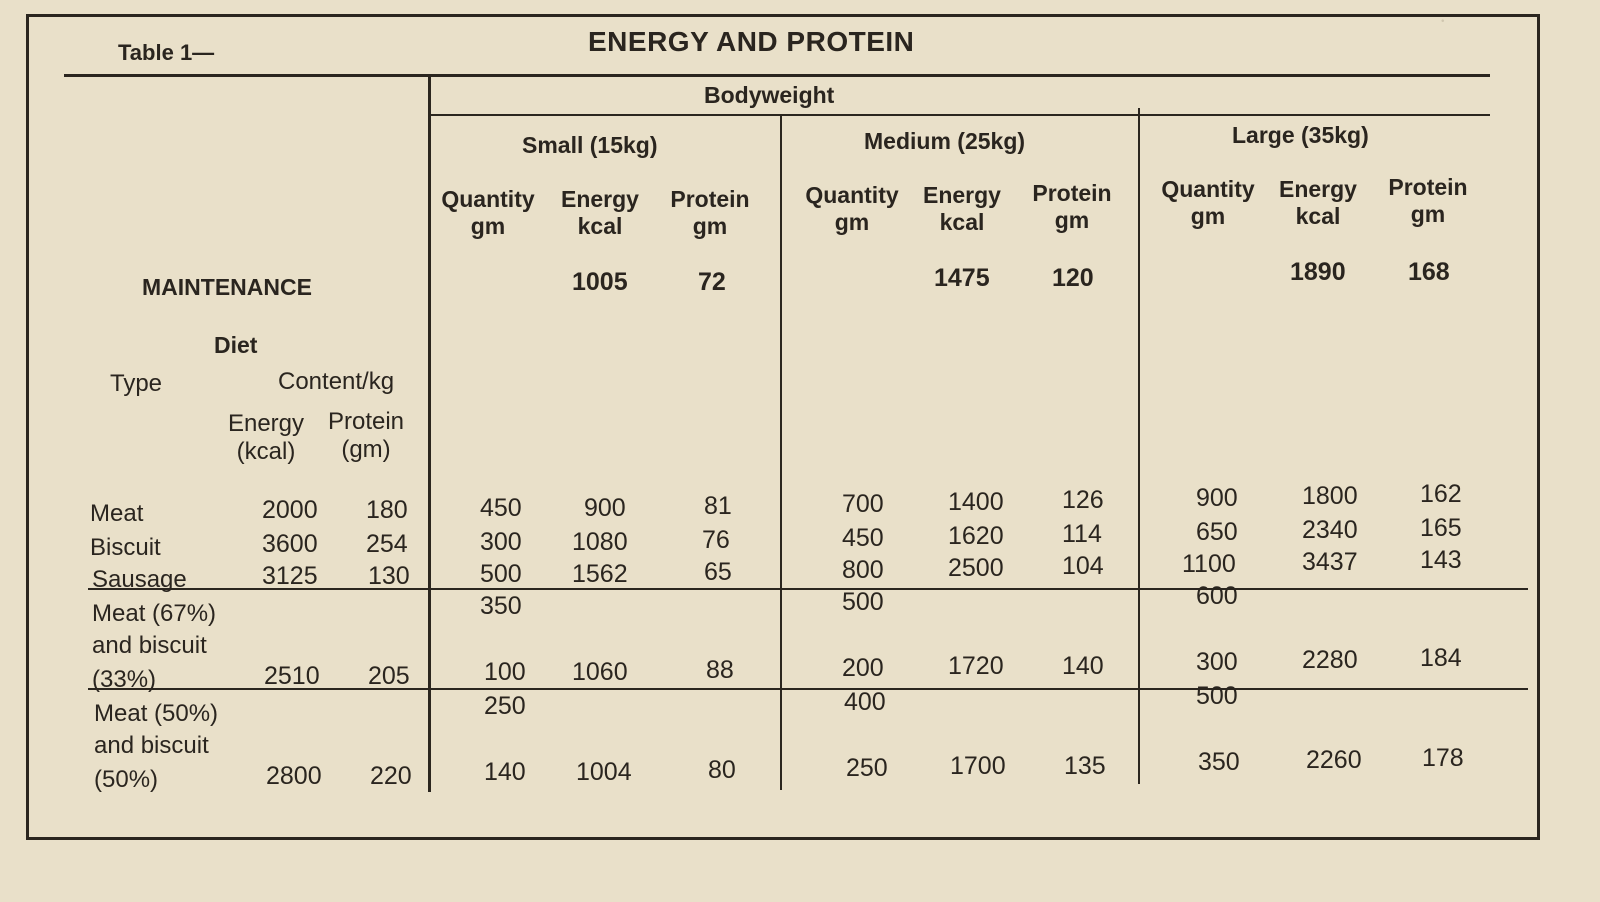 The image size is (1600, 902). I want to click on small-protein: 81, so click(718, 506).